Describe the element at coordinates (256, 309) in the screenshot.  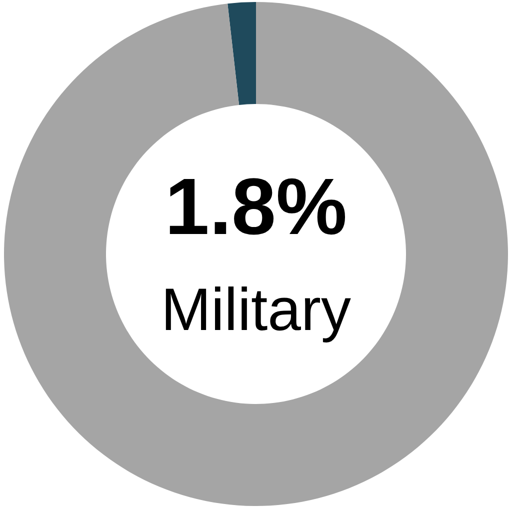
I see `slice-label: Military` at that location.